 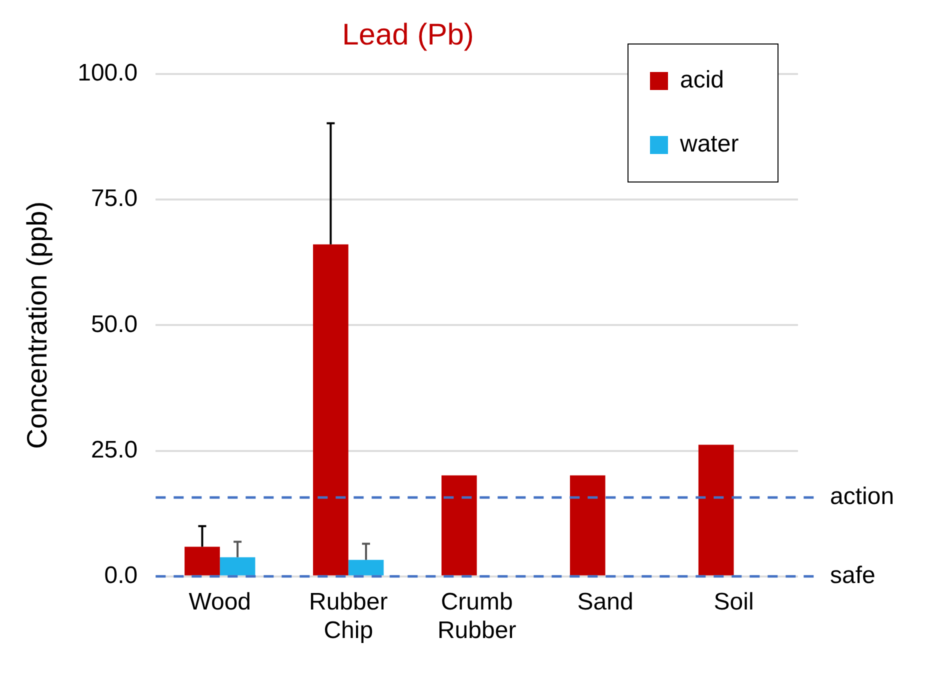 What do you see at coordinates (220, 602) in the screenshot?
I see `x-tick-label: Wood` at bounding box center [220, 602].